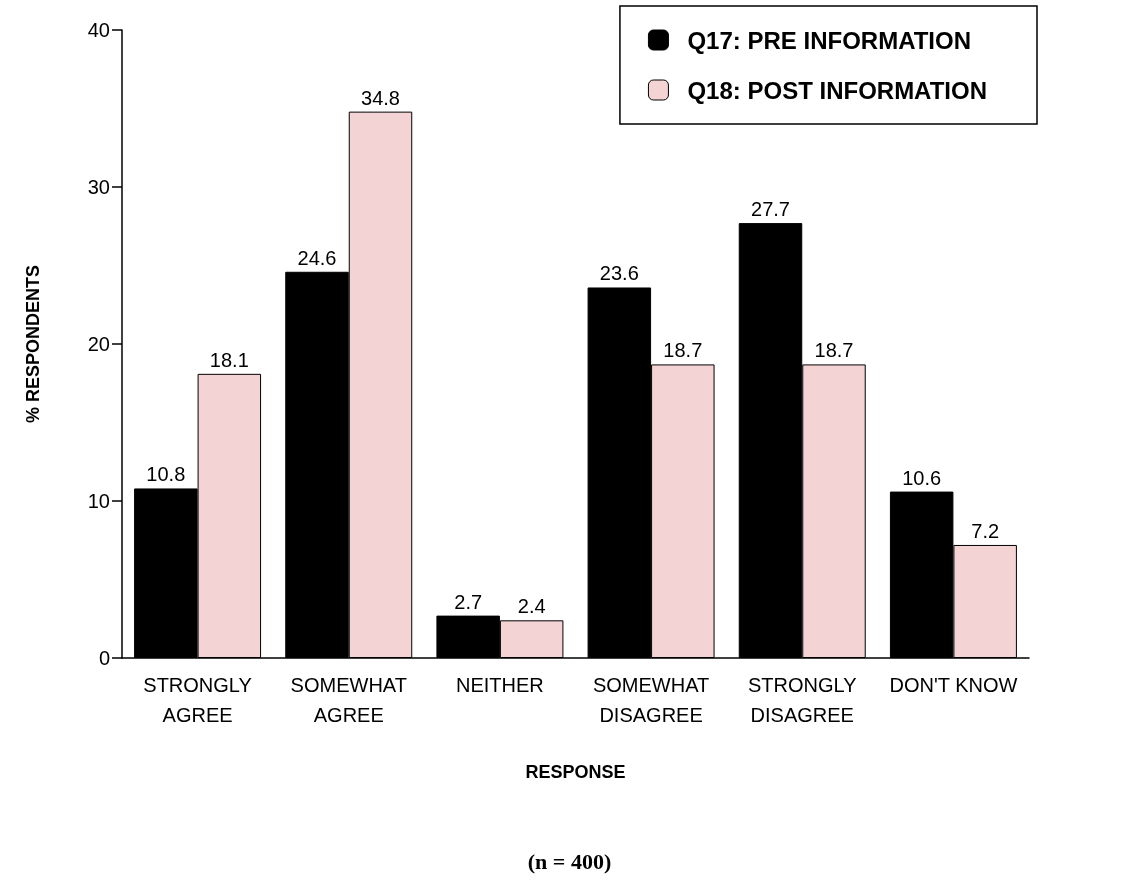 The height and width of the screenshot is (890, 1139). I want to click on data-label: 24.6, so click(317, 257).